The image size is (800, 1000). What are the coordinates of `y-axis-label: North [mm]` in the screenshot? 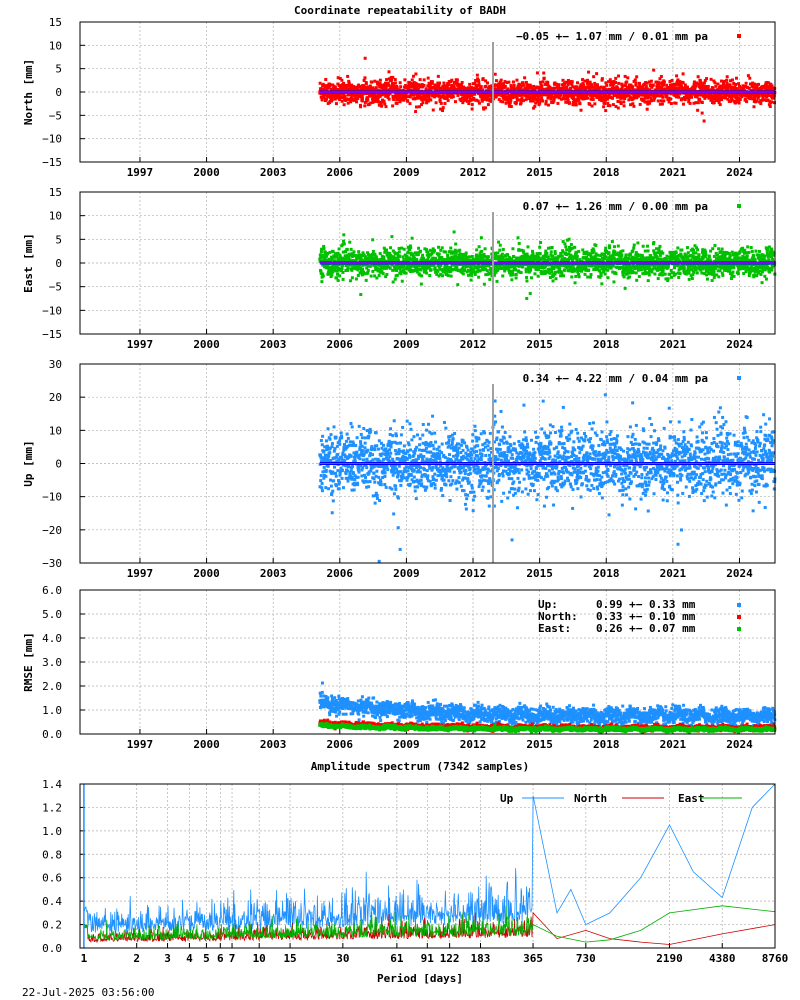 It's located at (28, 92).